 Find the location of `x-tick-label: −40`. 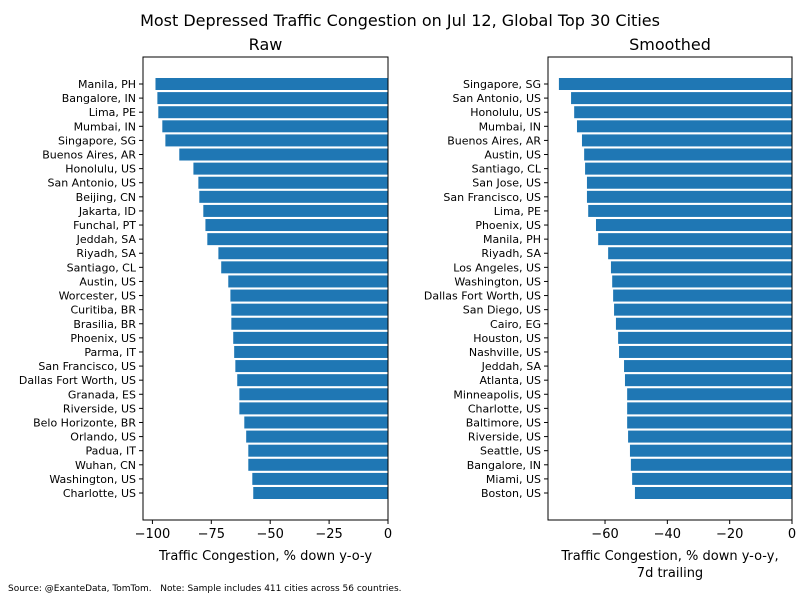

x-tick-label: −40 is located at coordinates (667, 534).